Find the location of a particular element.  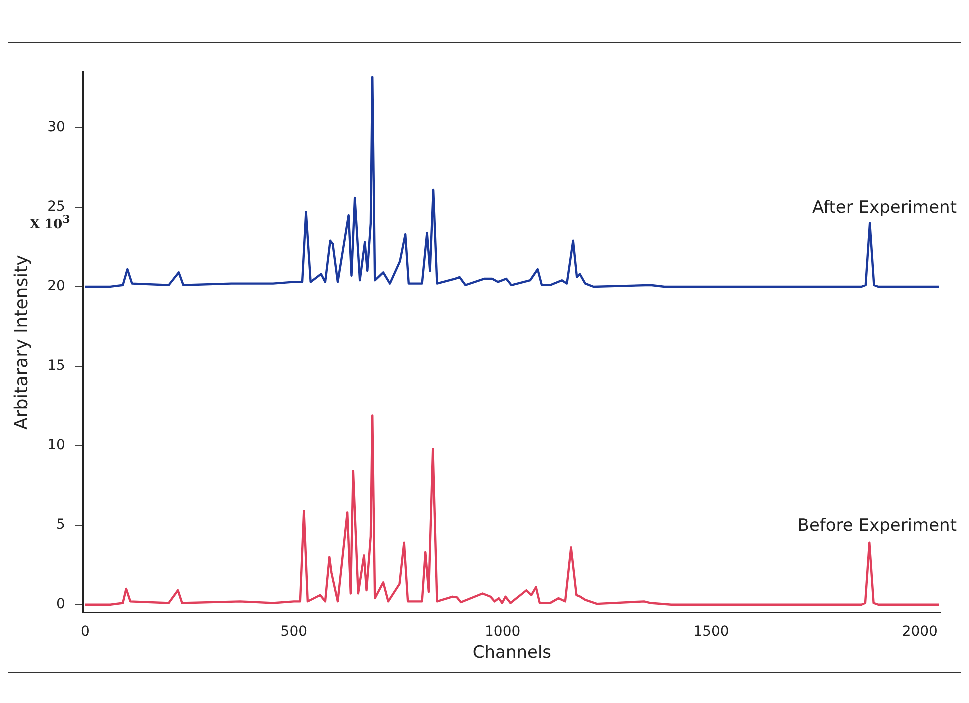

y-tick-label: 0 is located at coordinates (61, 604).